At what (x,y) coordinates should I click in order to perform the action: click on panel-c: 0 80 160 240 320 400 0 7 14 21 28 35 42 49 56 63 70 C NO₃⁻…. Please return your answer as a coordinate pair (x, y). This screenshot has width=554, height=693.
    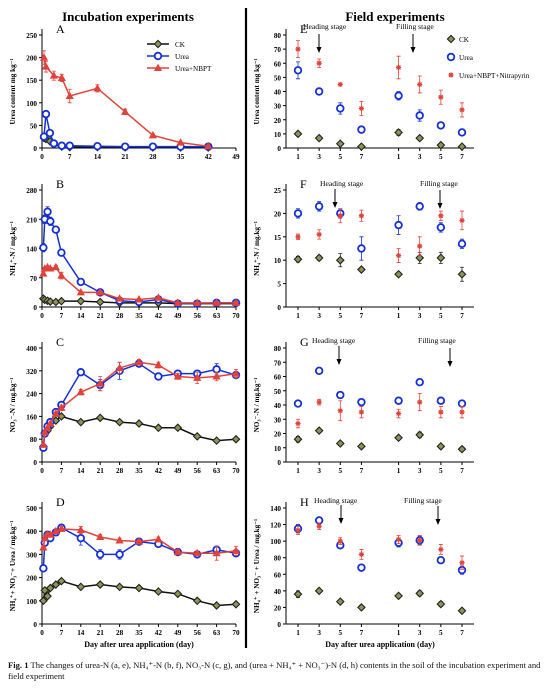
    Looking at the image, I should click on (125, 405).